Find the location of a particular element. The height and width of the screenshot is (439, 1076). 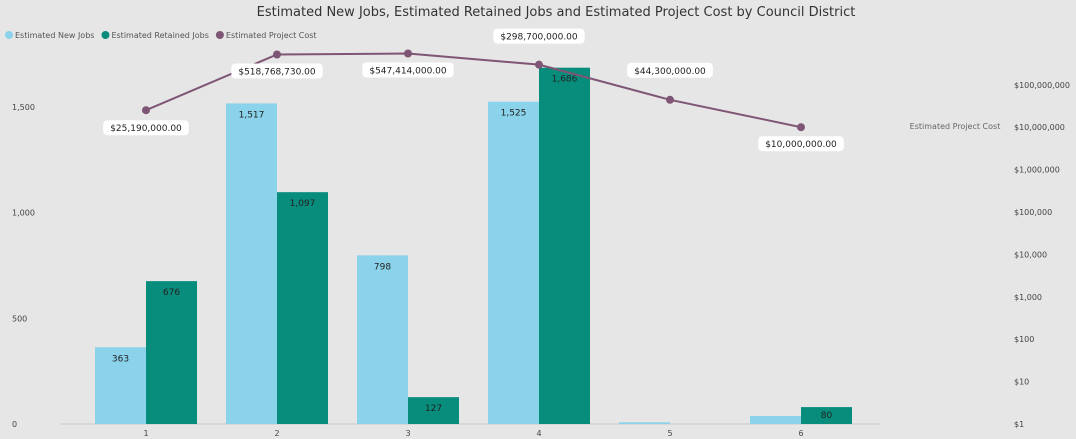

left-tick-label: 1,500 is located at coordinates (23, 107).